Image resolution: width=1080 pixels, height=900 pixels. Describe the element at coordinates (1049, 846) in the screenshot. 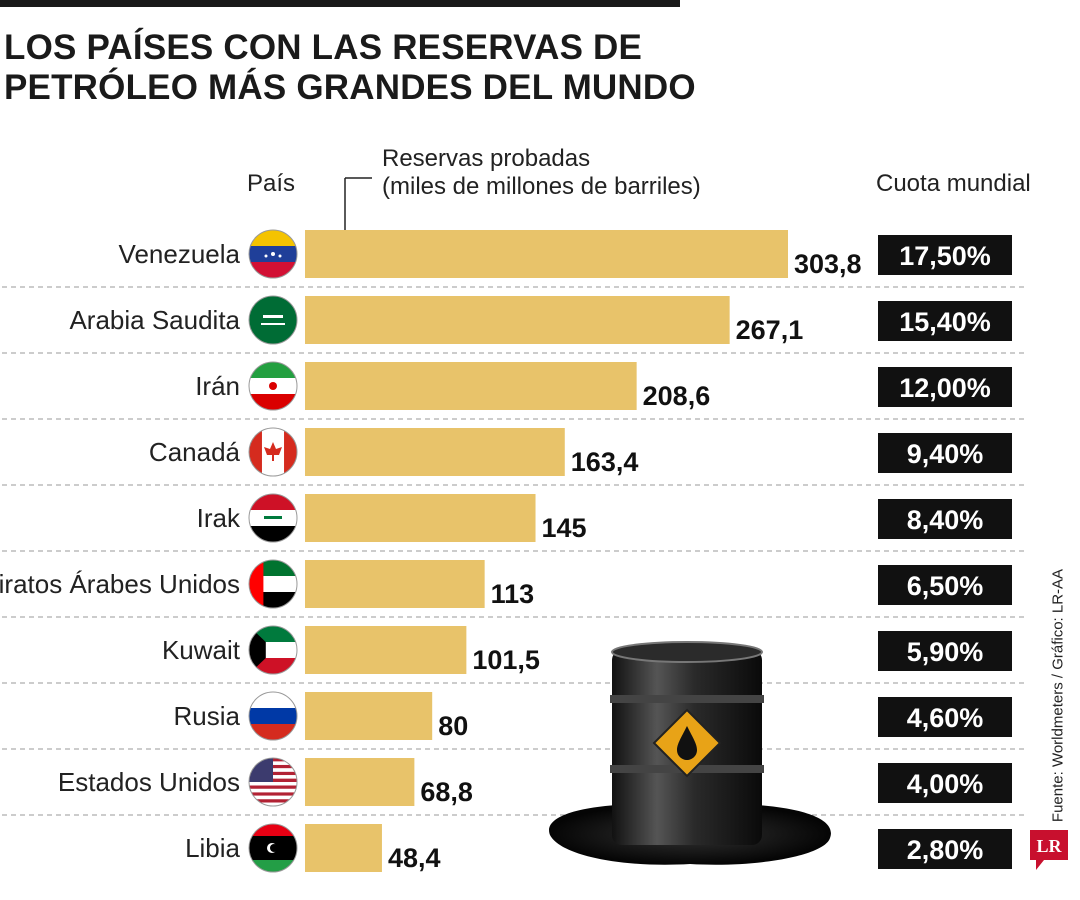

I see `lr-logo-text: LR` at that location.